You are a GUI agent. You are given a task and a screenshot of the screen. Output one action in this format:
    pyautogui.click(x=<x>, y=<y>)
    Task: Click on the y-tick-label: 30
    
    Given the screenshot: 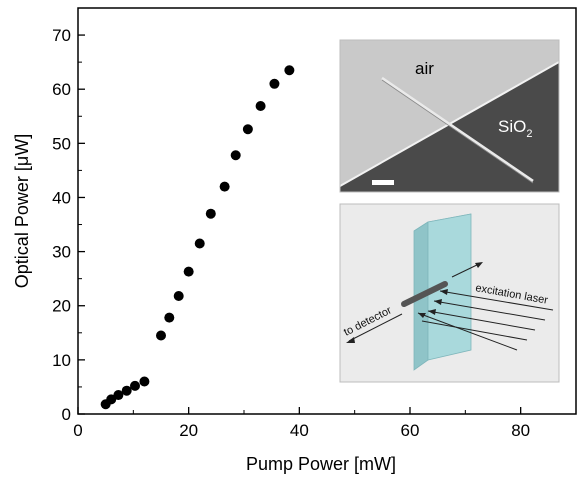 What is the action you would take?
    pyautogui.click(x=61, y=252)
    